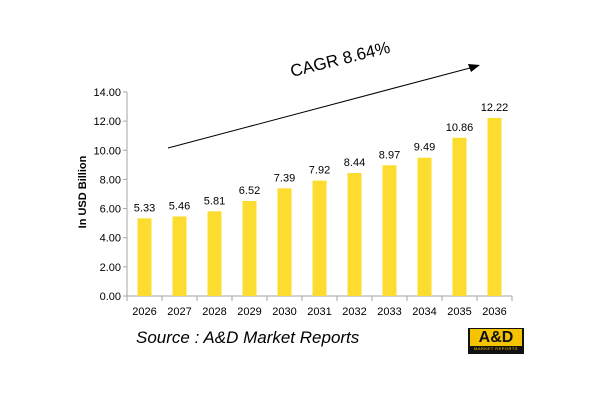  Describe the element at coordinates (214, 201) in the screenshot. I see `bar-value-label: 5.81` at that location.